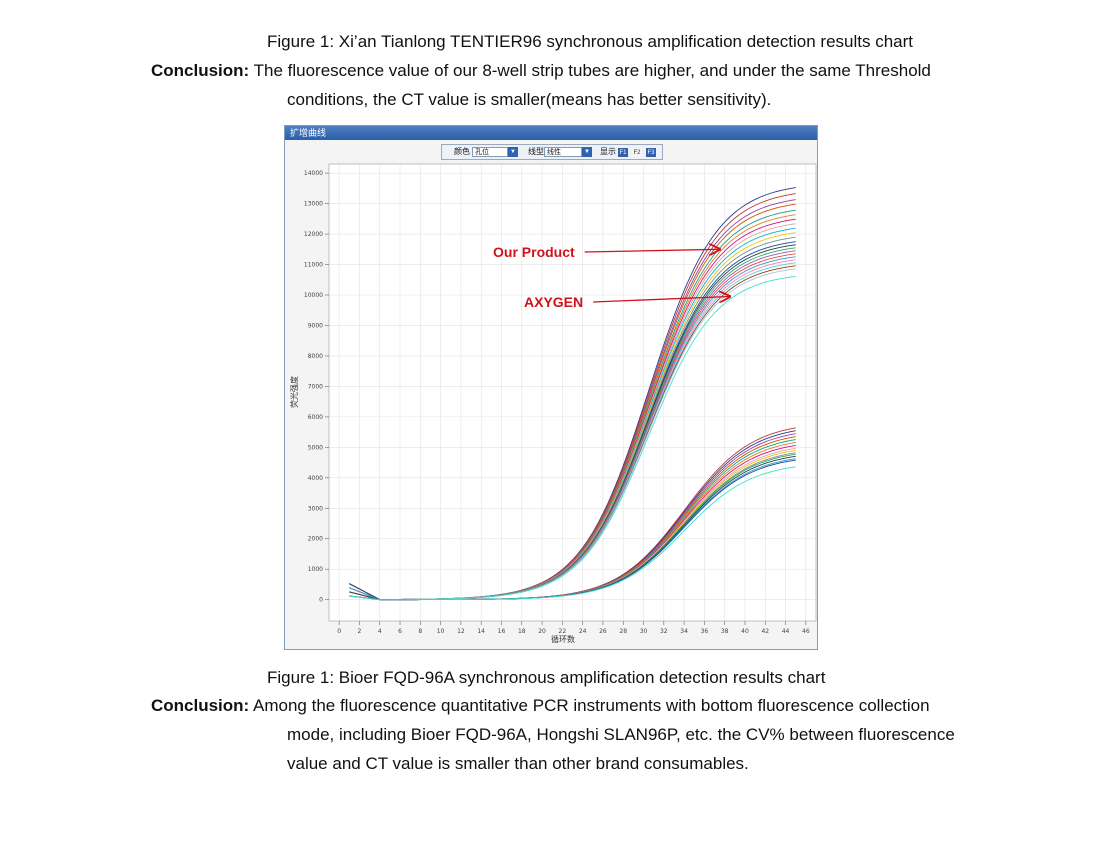 The width and height of the screenshot is (1102, 853). Describe the element at coordinates (420, 631) in the screenshot. I see `x-tick-label: 8` at that location.